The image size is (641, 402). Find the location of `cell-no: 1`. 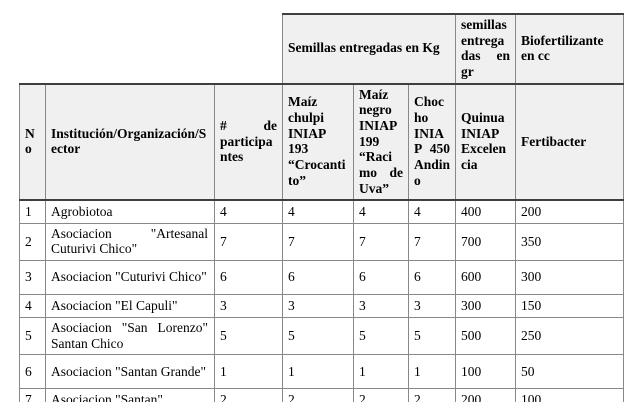

cell-no: 1 is located at coordinates (32, 211).